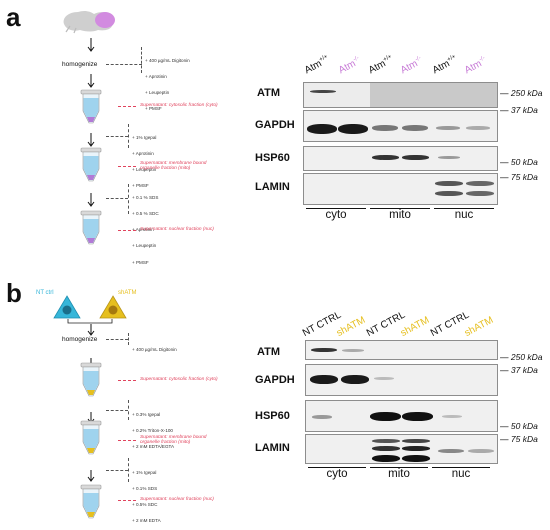 This screenshot has height=530, width=550. Describe the element at coordinates (127, 440) in the screenshot. I see `fraction-link-2-b` at that location.